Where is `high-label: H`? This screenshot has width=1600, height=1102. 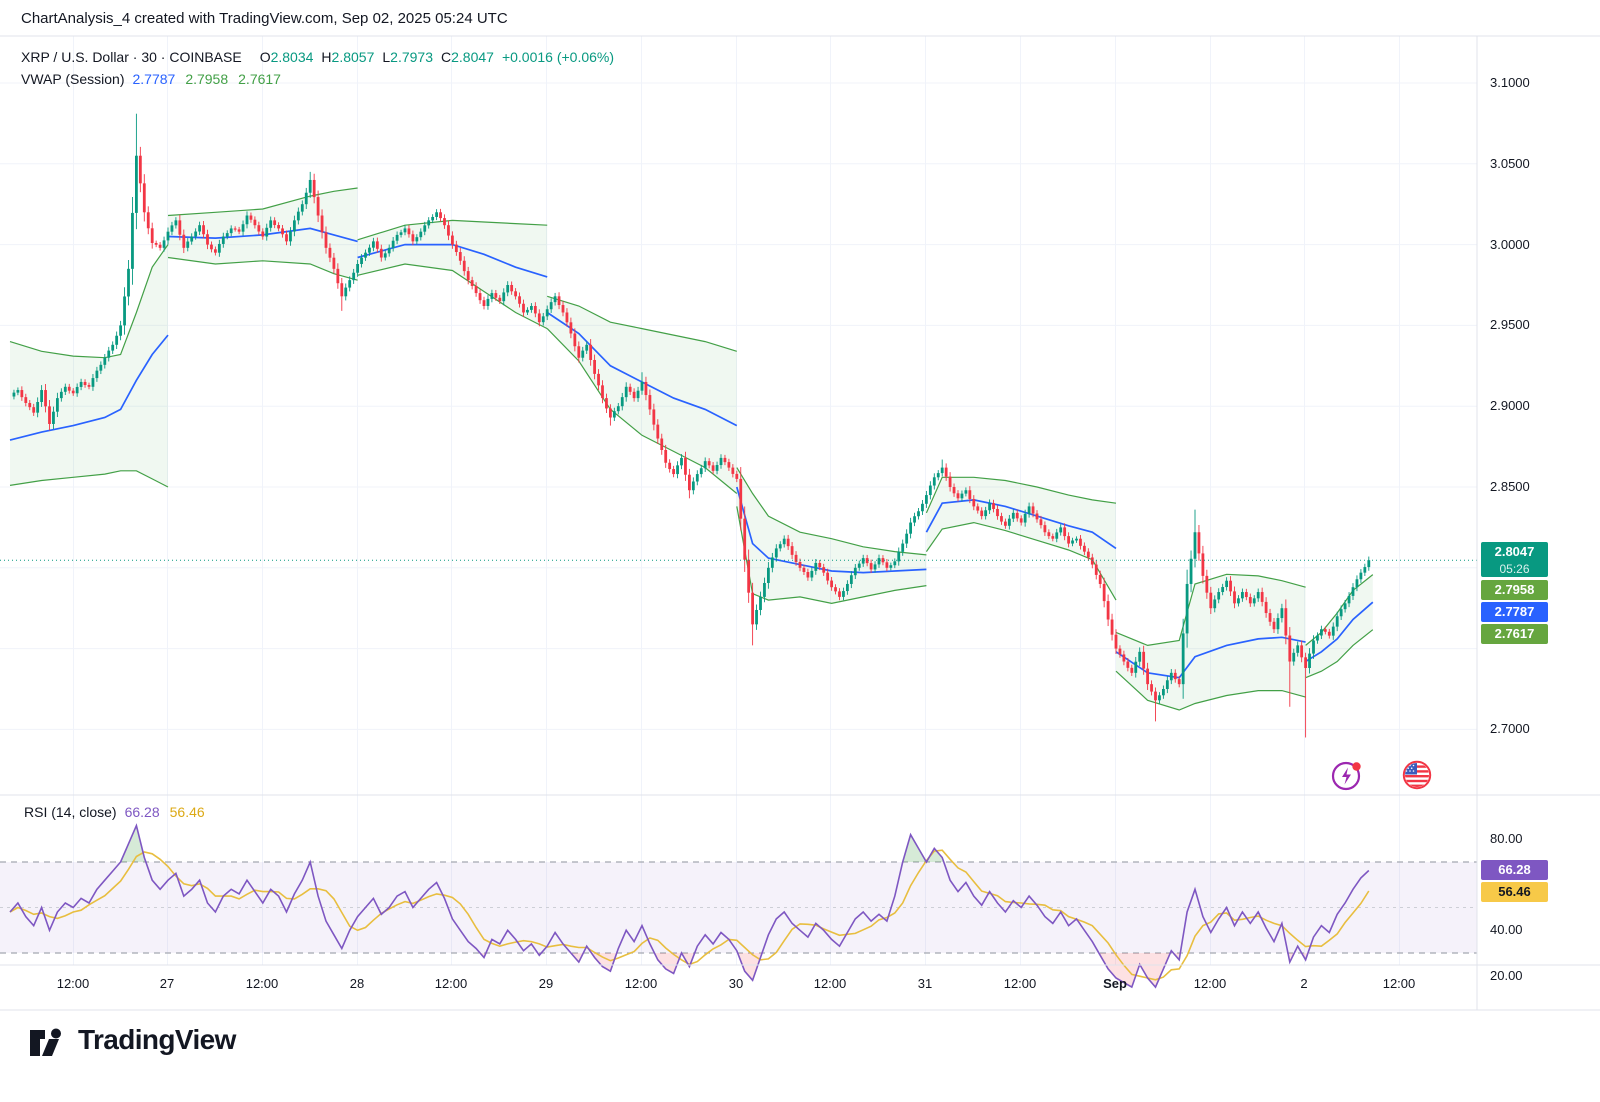 high-label: H is located at coordinates (326, 57).